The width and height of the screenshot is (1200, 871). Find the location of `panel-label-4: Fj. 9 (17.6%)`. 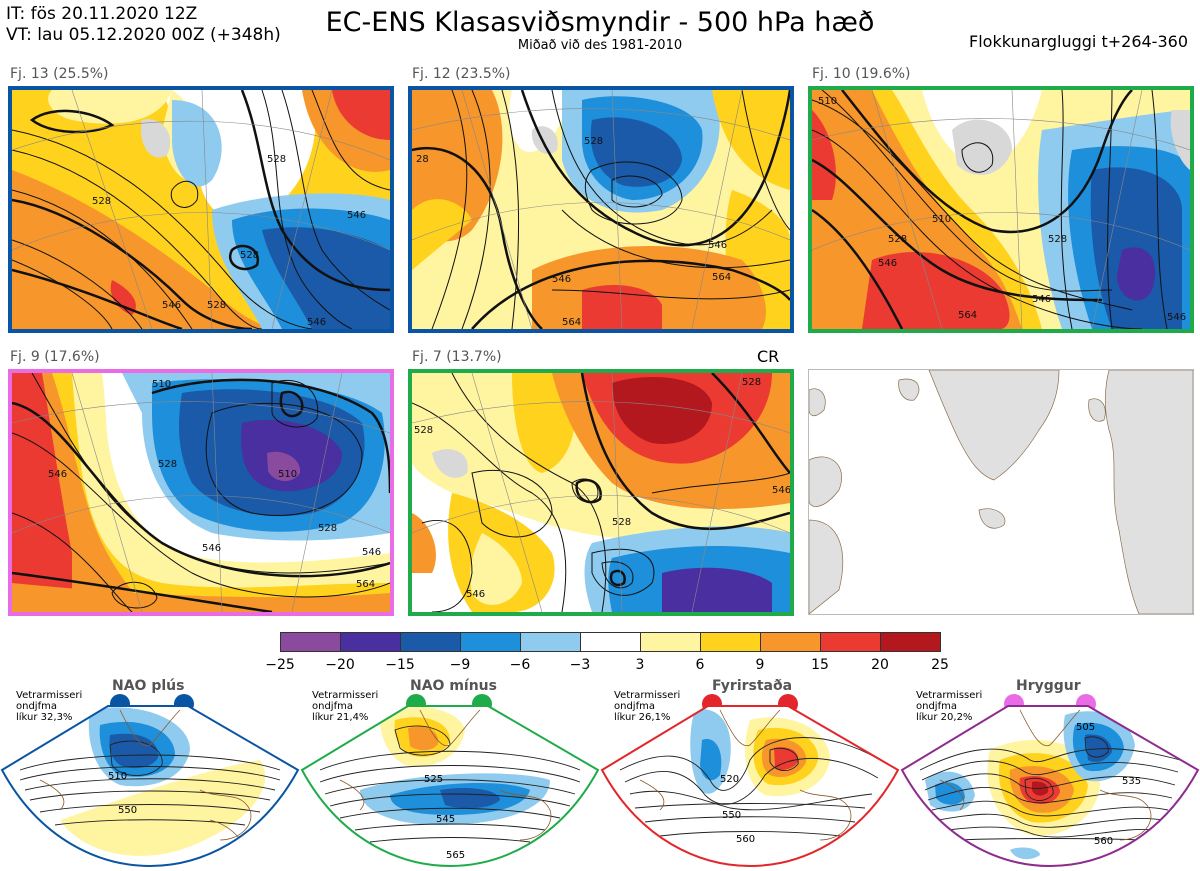

panel-label-4: Fj. 9 (17.6%) is located at coordinates (55, 357).